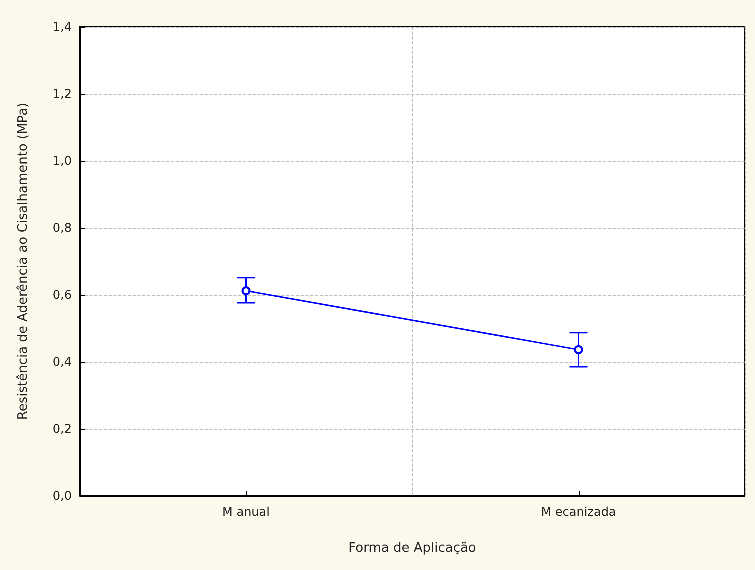 The image size is (755, 570). I want to click on y-tick-label: 0,2, so click(62, 429).